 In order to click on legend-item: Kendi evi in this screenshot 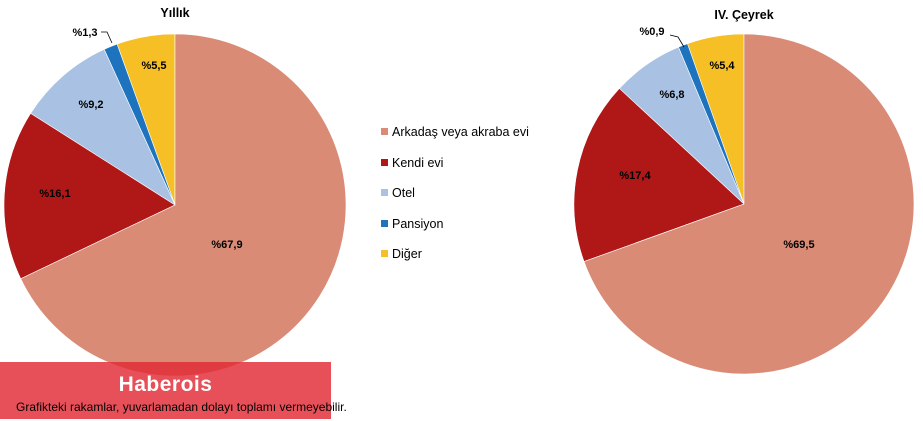, I will do `click(412, 163)`.